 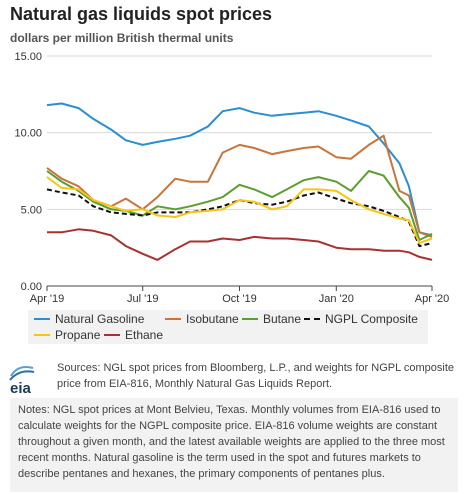 I want to click on legend-label: Natural Gasoline, so click(x=100, y=319).